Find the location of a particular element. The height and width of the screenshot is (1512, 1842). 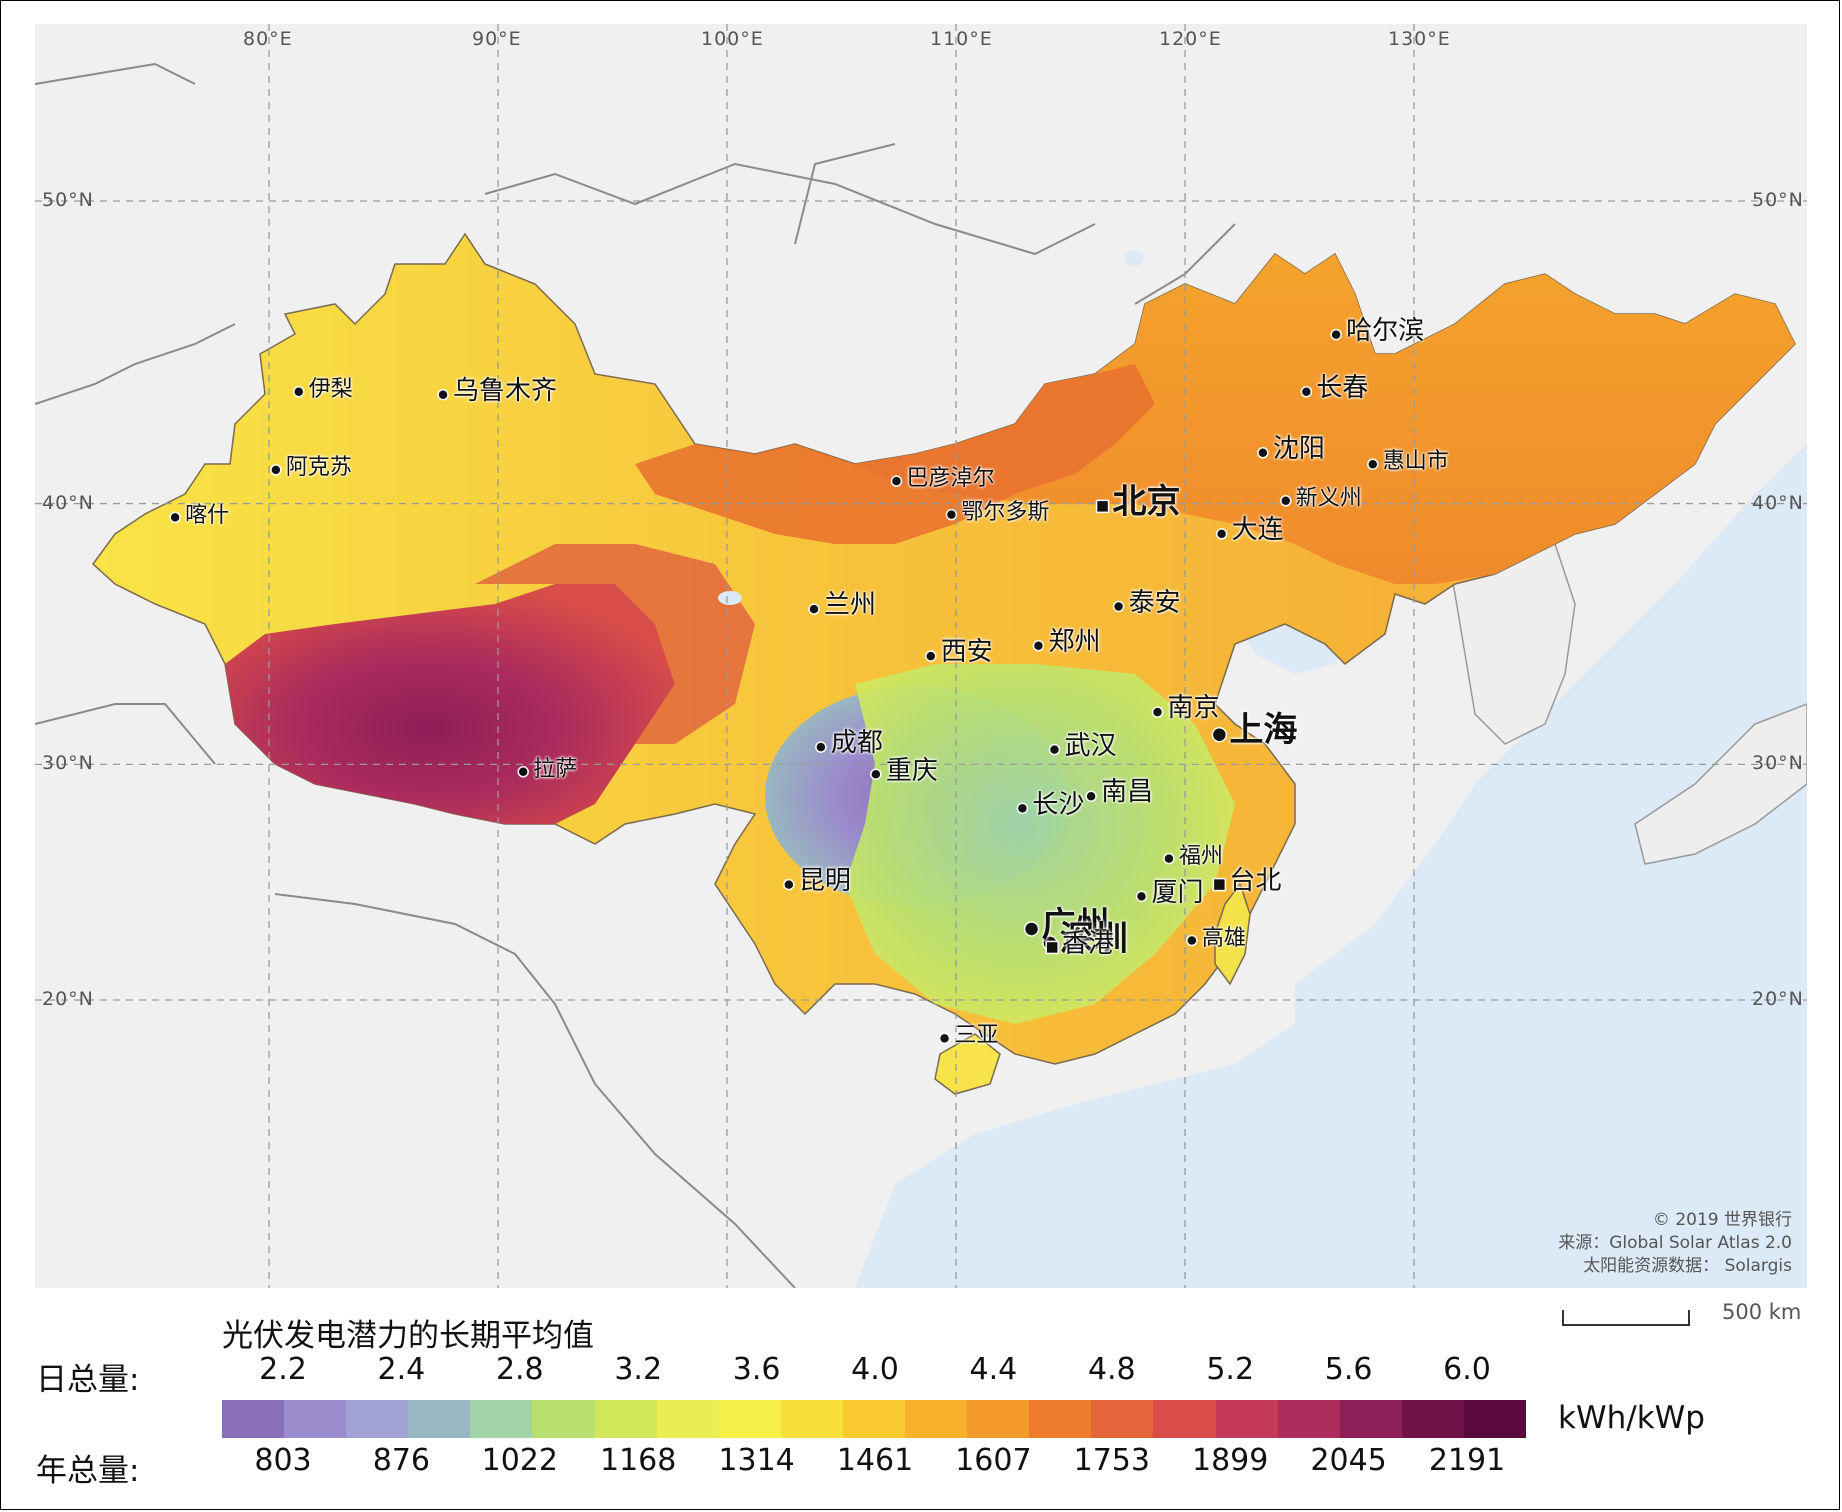

annual-value-tick: 2045 is located at coordinates (1348, 1460).